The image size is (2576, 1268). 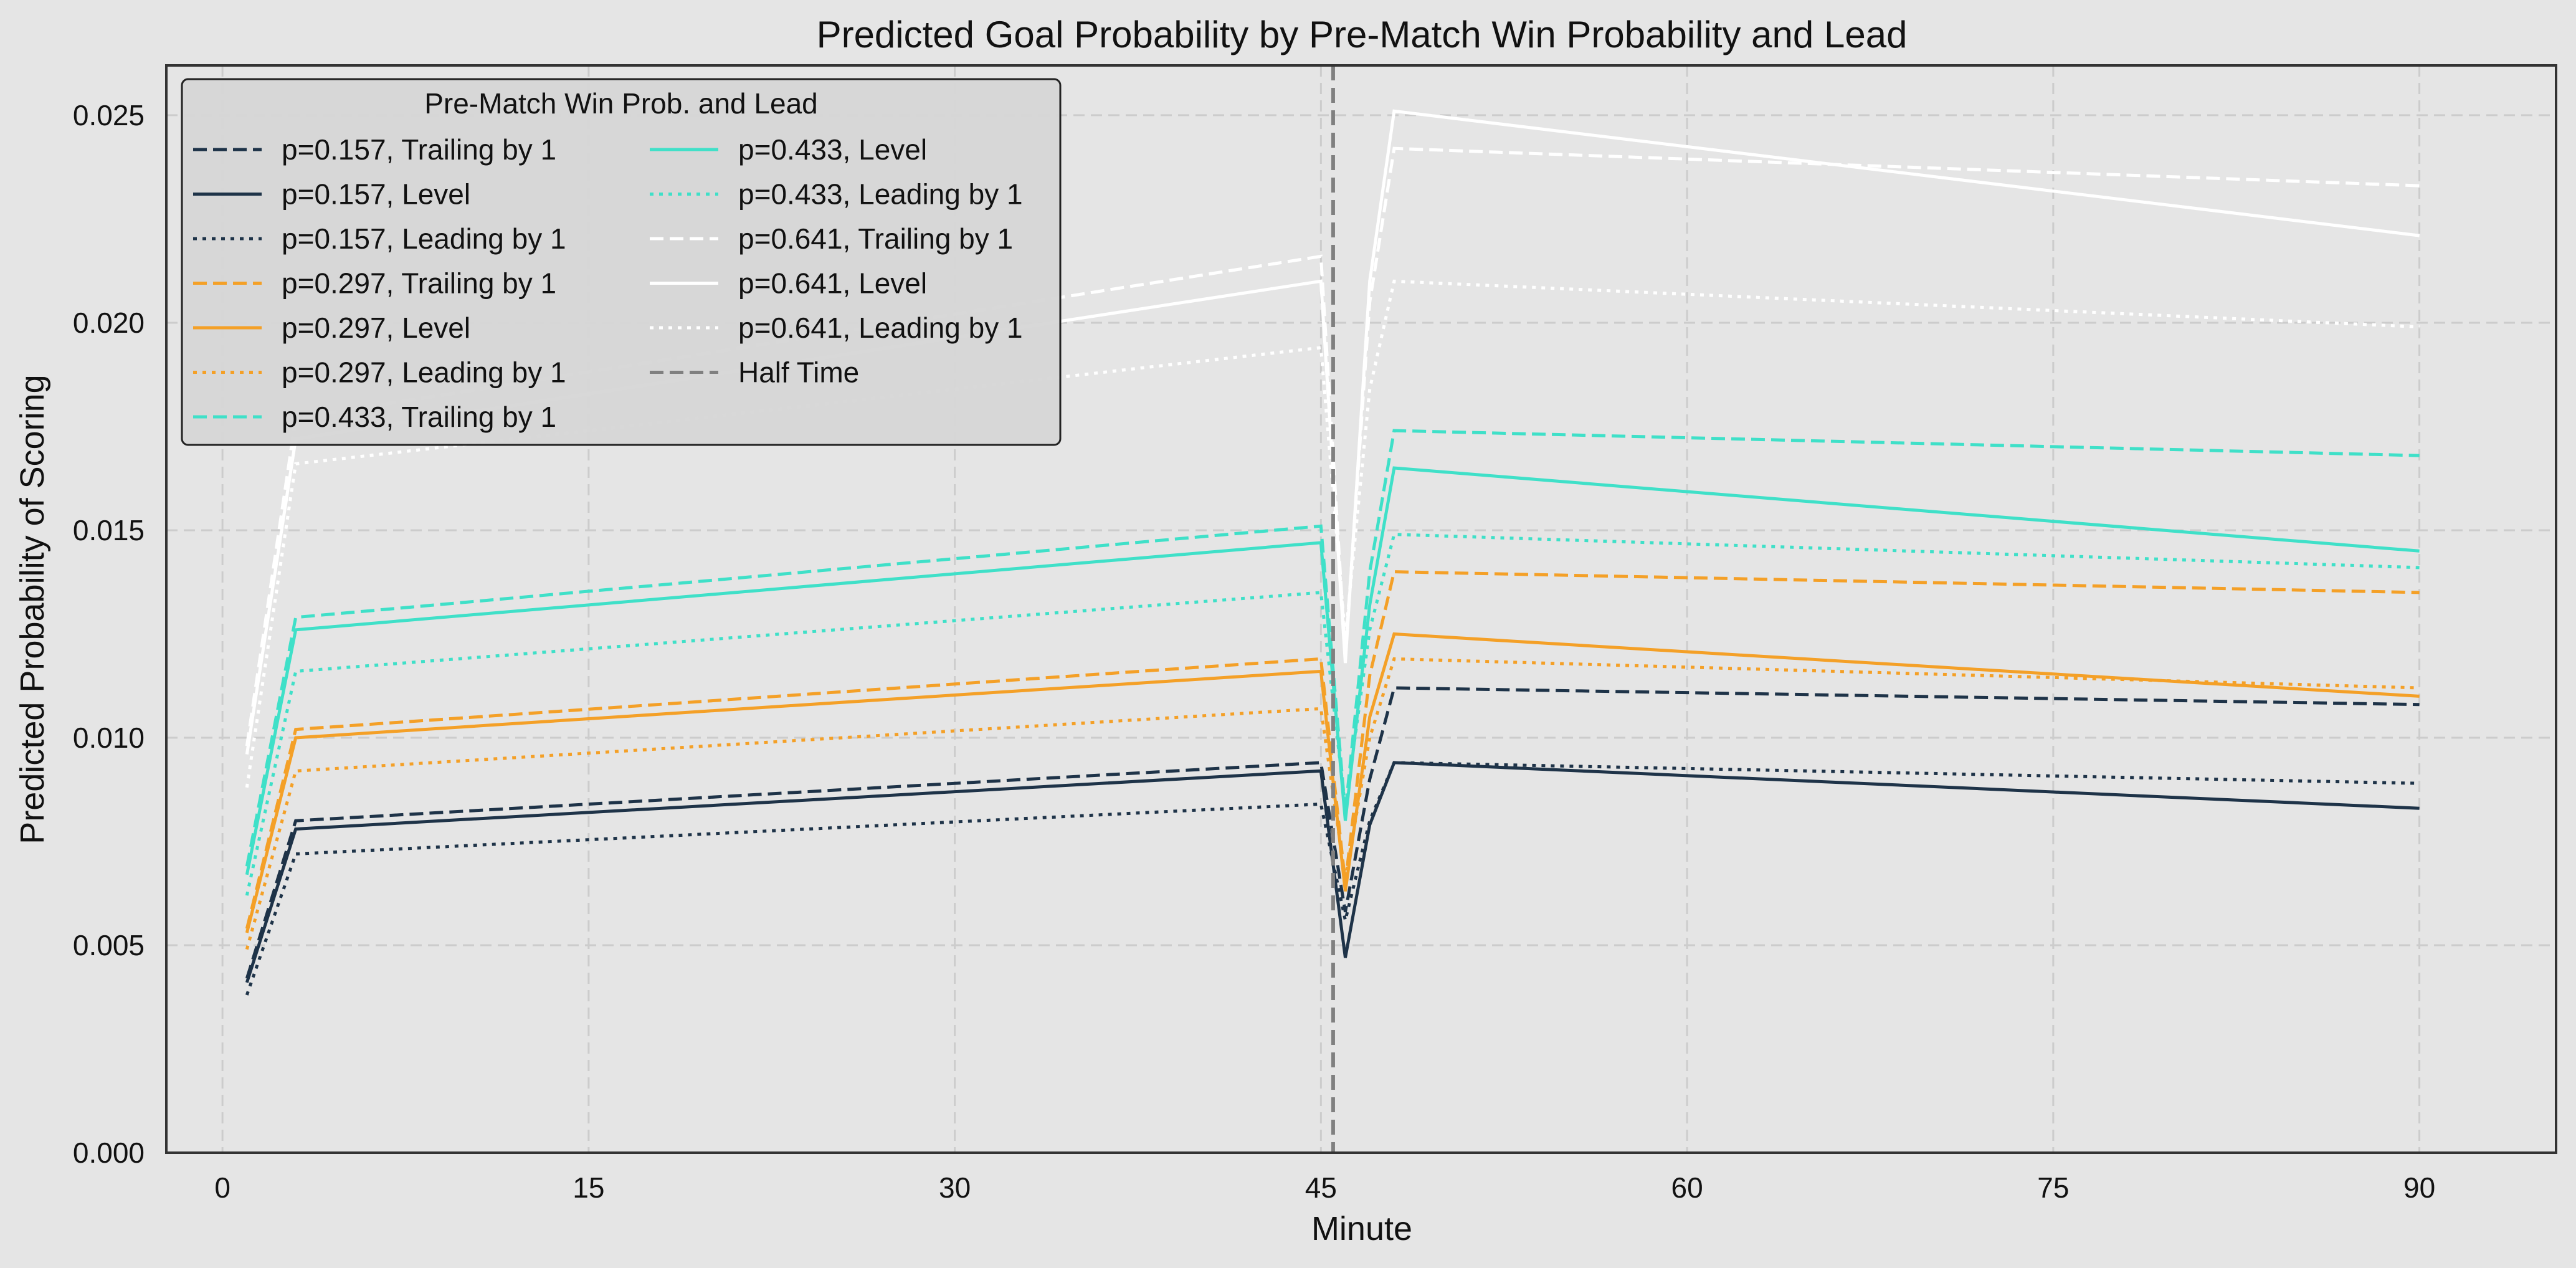 What do you see at coordinates (424, 373) in the screenshot?
I see `legend-entry-label: p=0.297, Leading by 1` at bounding box center [424, 373].